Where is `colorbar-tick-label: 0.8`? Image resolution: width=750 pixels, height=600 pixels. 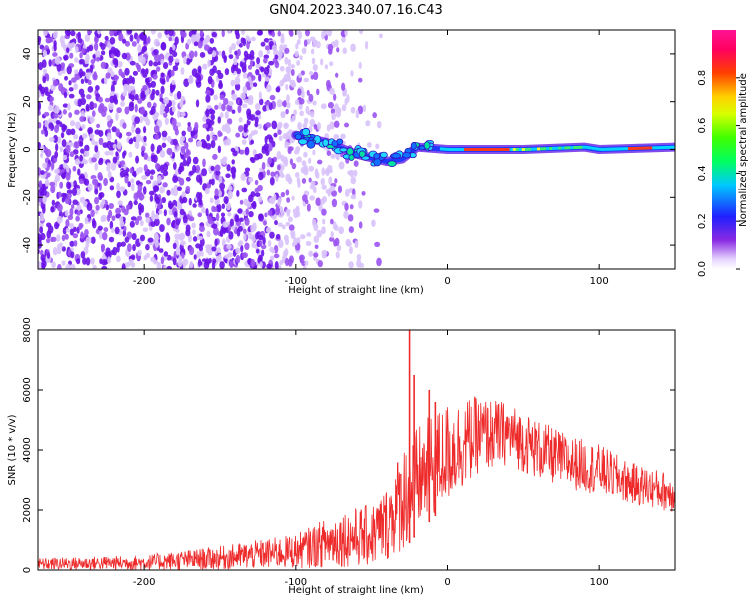 colorbar-tick-label: 0.8 is located at coordinates (702, 78).